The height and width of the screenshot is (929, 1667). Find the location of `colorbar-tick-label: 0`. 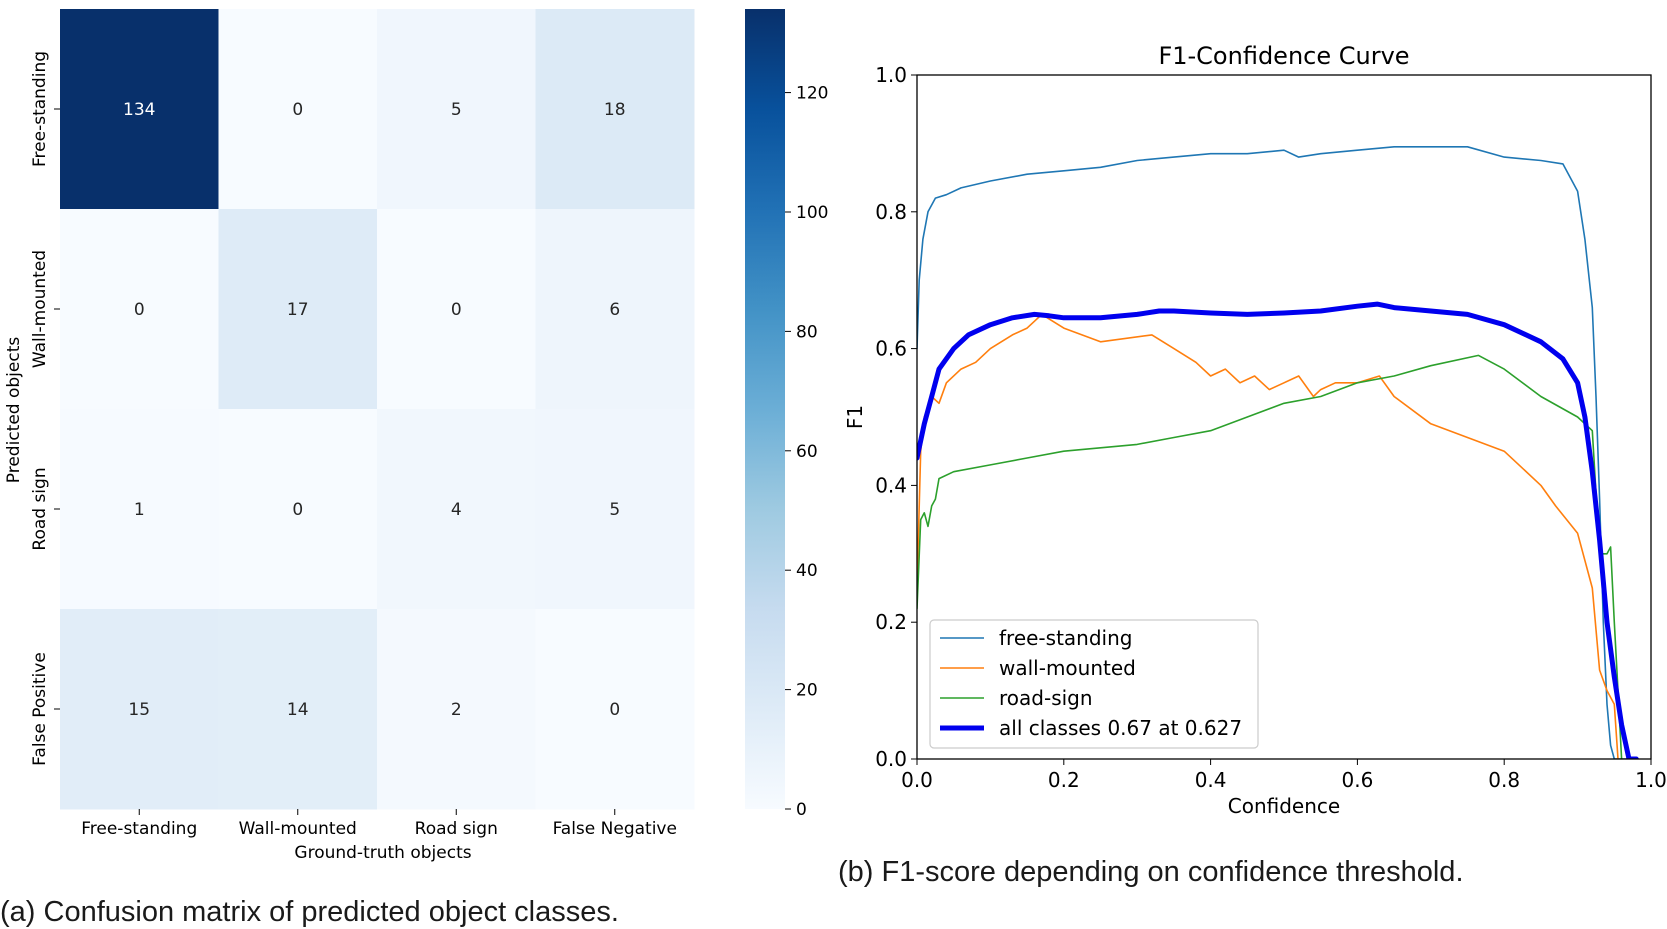

colorbar-tick-label: 0 is located at coordinates (801, 810).